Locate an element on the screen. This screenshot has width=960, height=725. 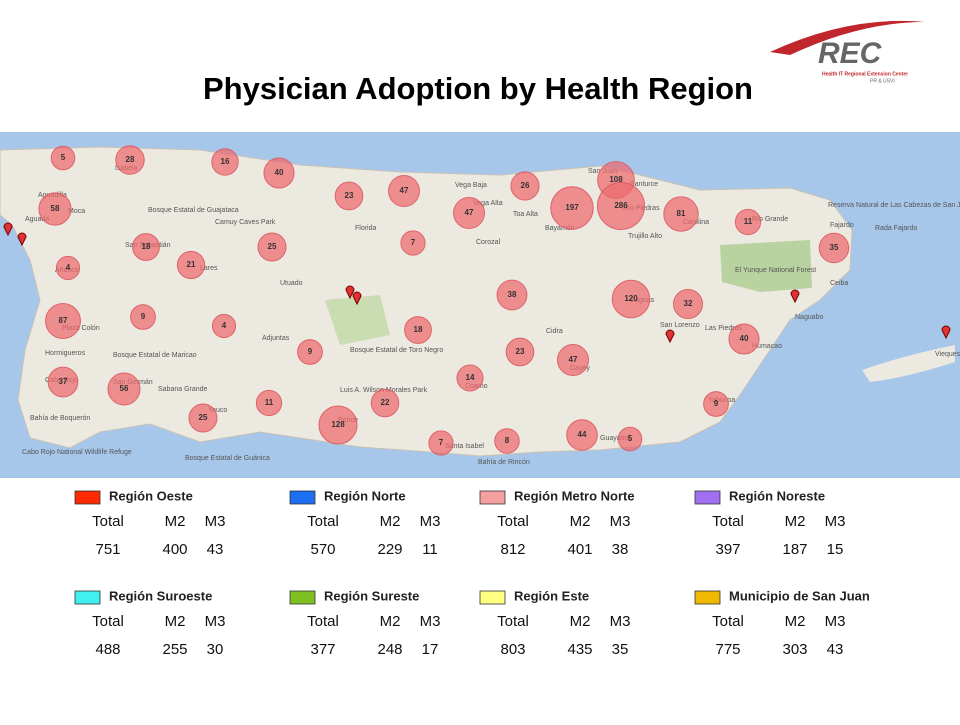
region-value: 775 is located at coordinates (727, 649).